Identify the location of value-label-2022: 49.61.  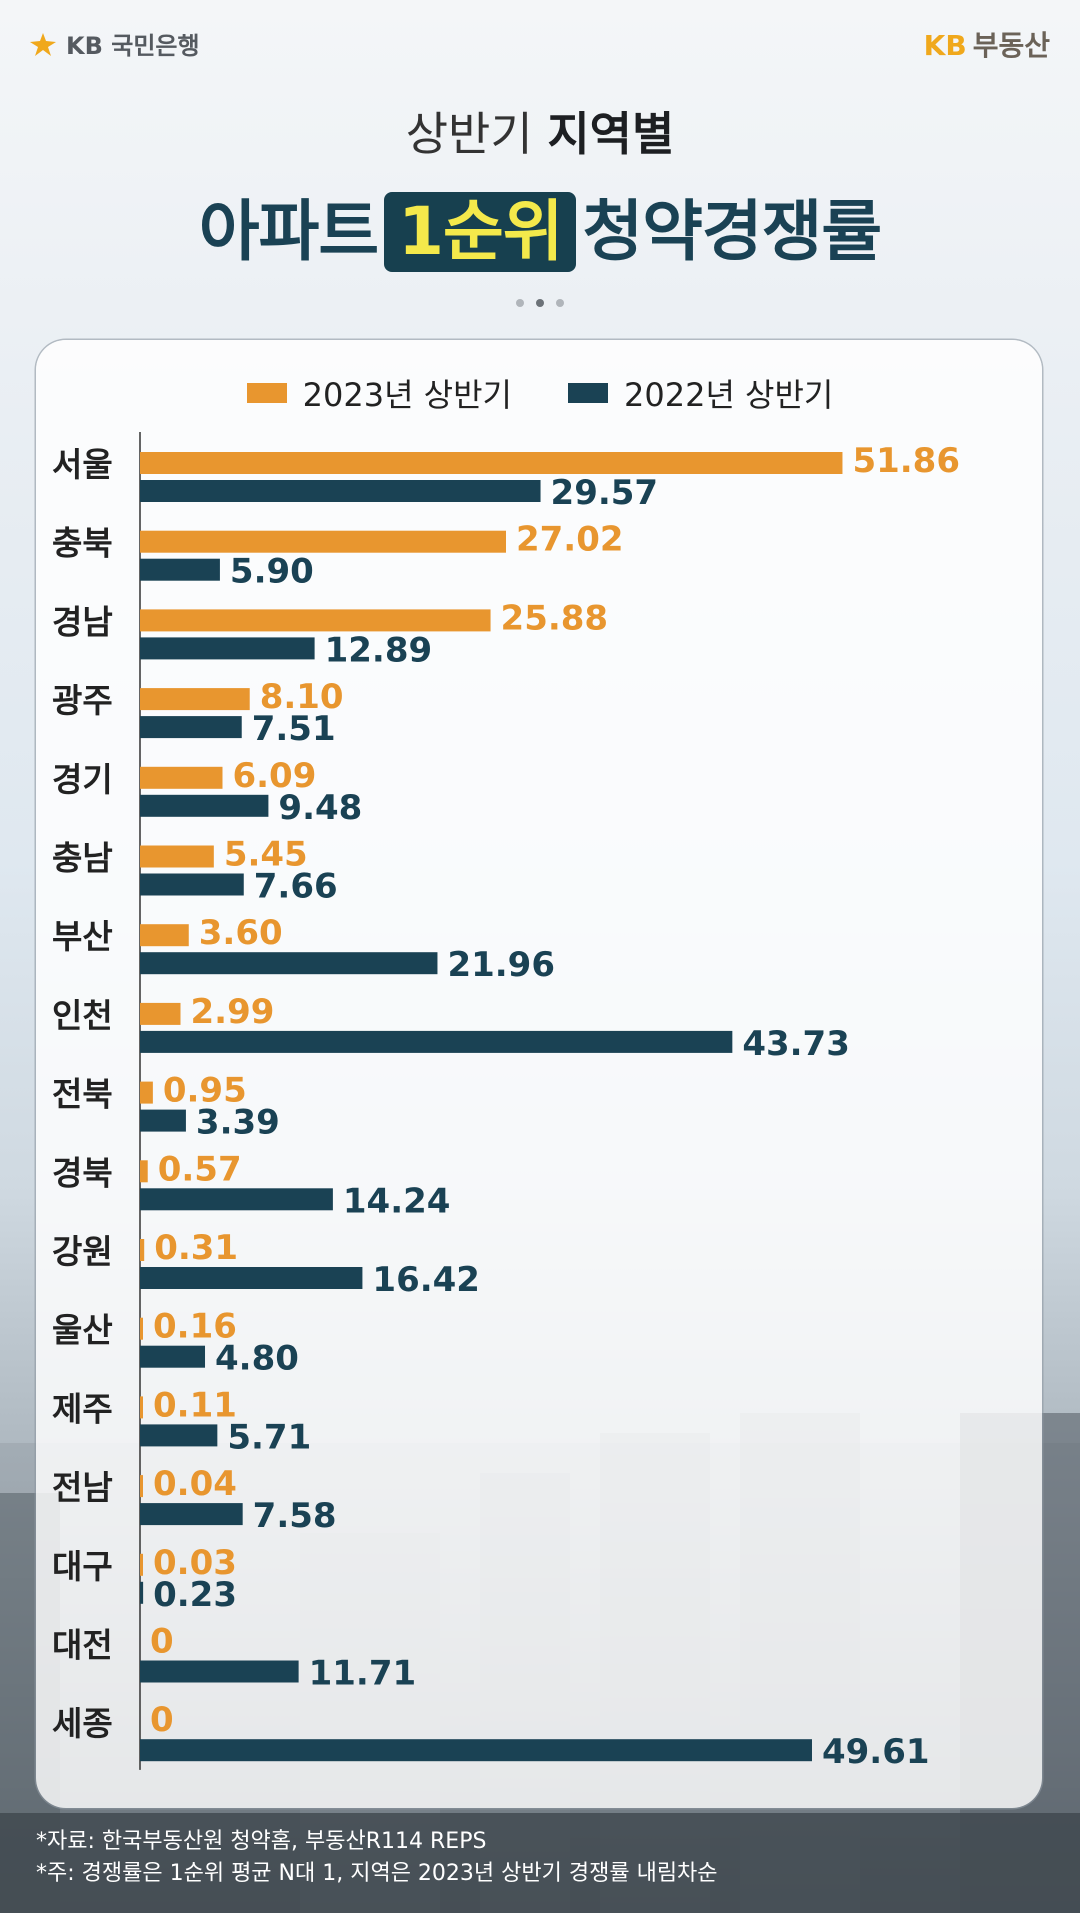
(876, 1752).